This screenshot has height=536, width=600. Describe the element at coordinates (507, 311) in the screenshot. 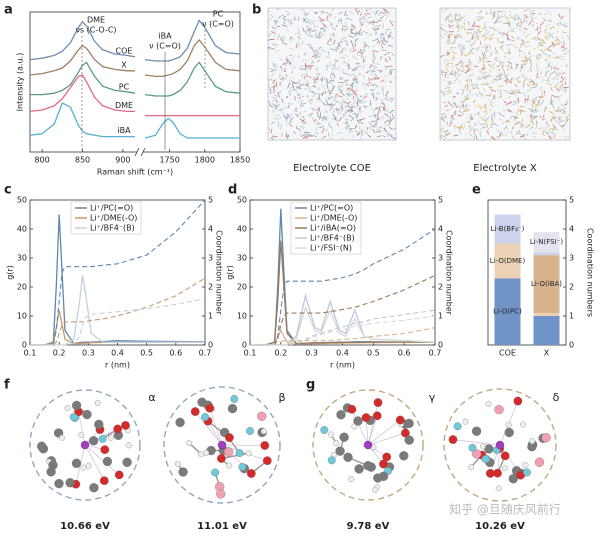

I see `bar-segment` at that location.